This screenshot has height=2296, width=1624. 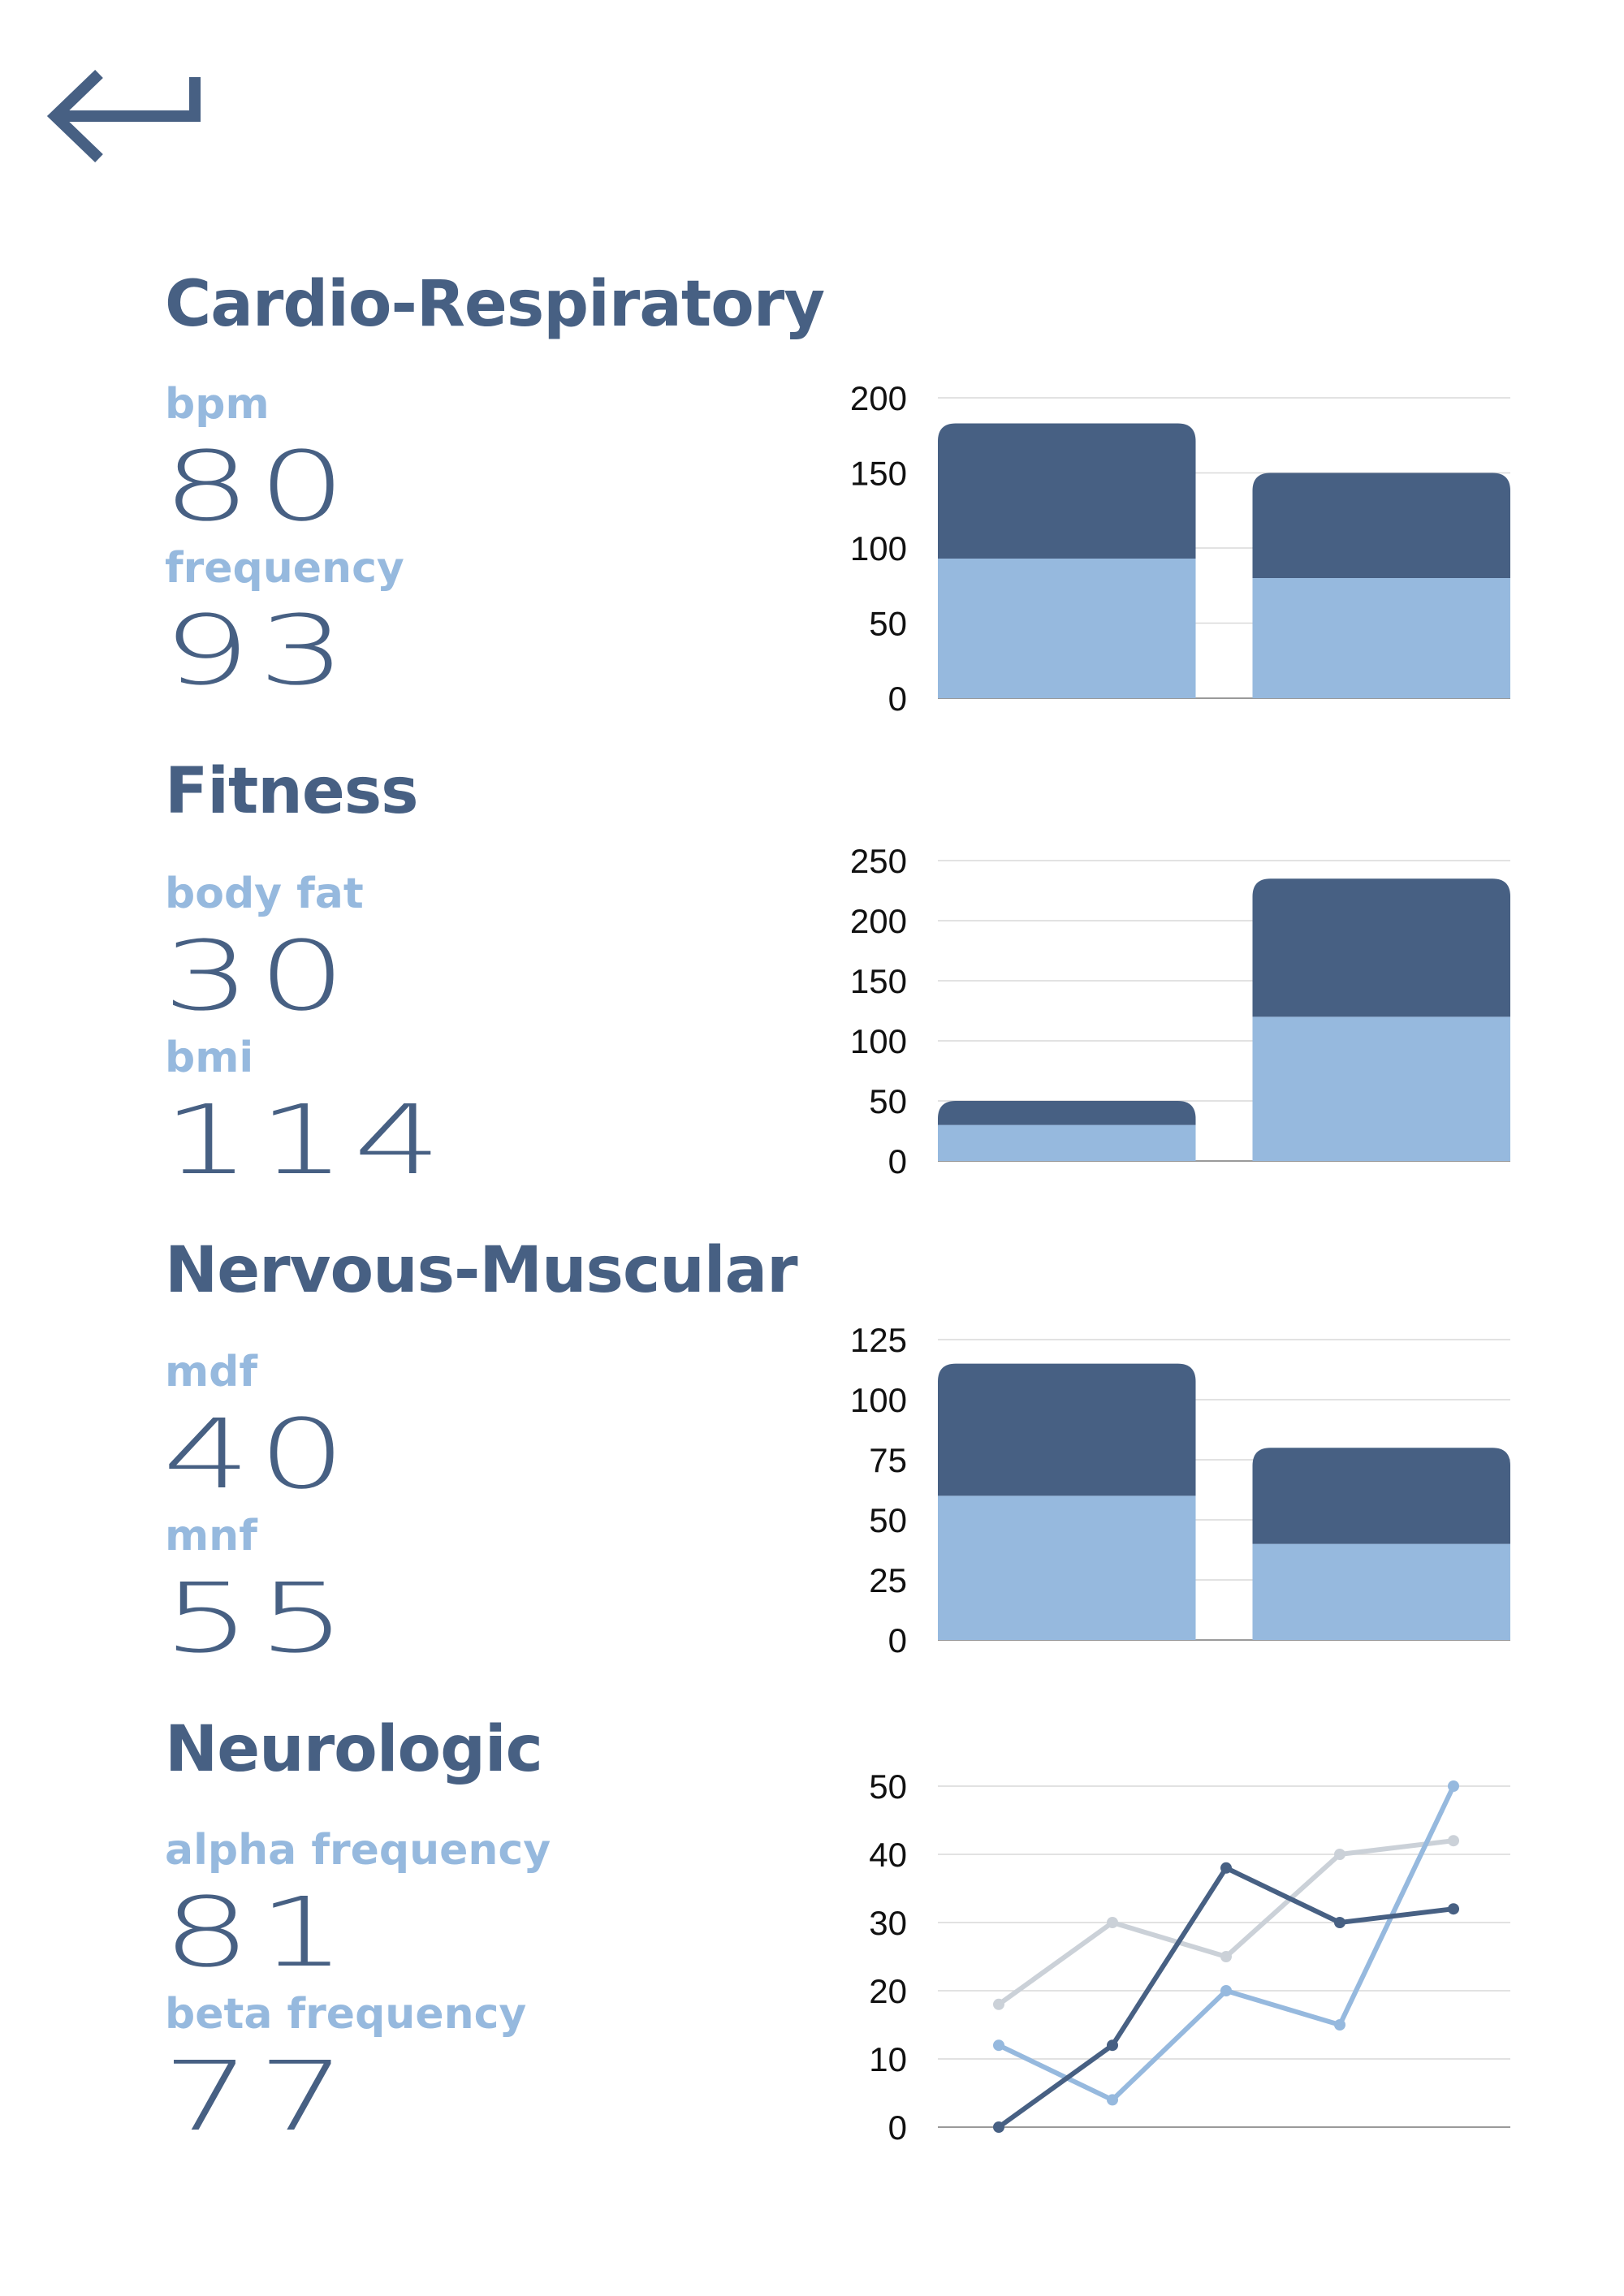 What do you see at coordinates (265, 894) in the screenshot?
I see `metric-label: body fat` at bounding box center [265, 894].